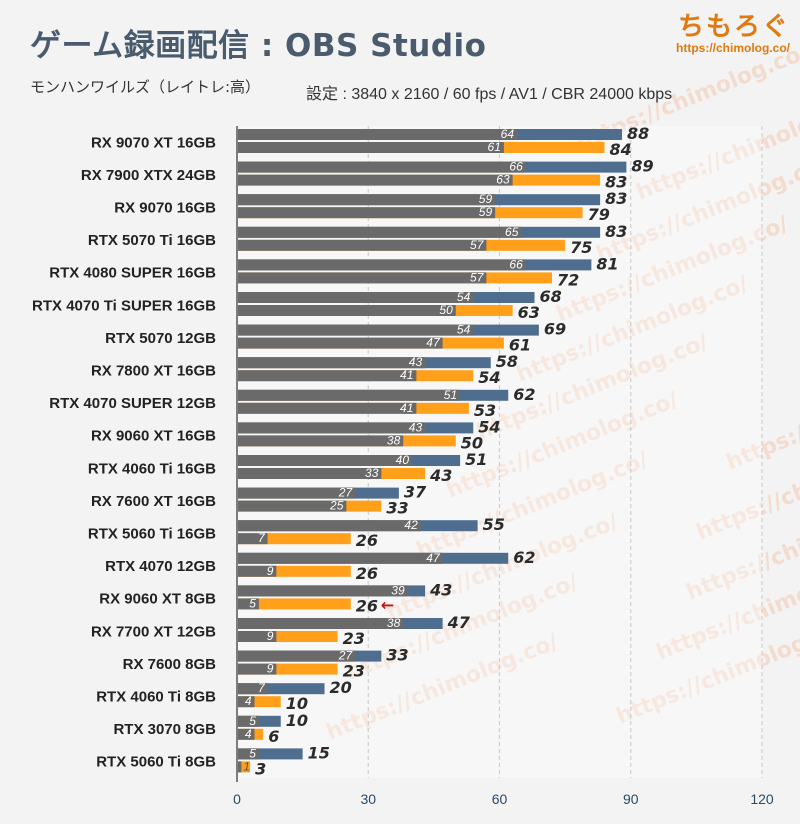  I want to click on category-label: RTX 4080 SUPER 16GB, so click(132, 273).